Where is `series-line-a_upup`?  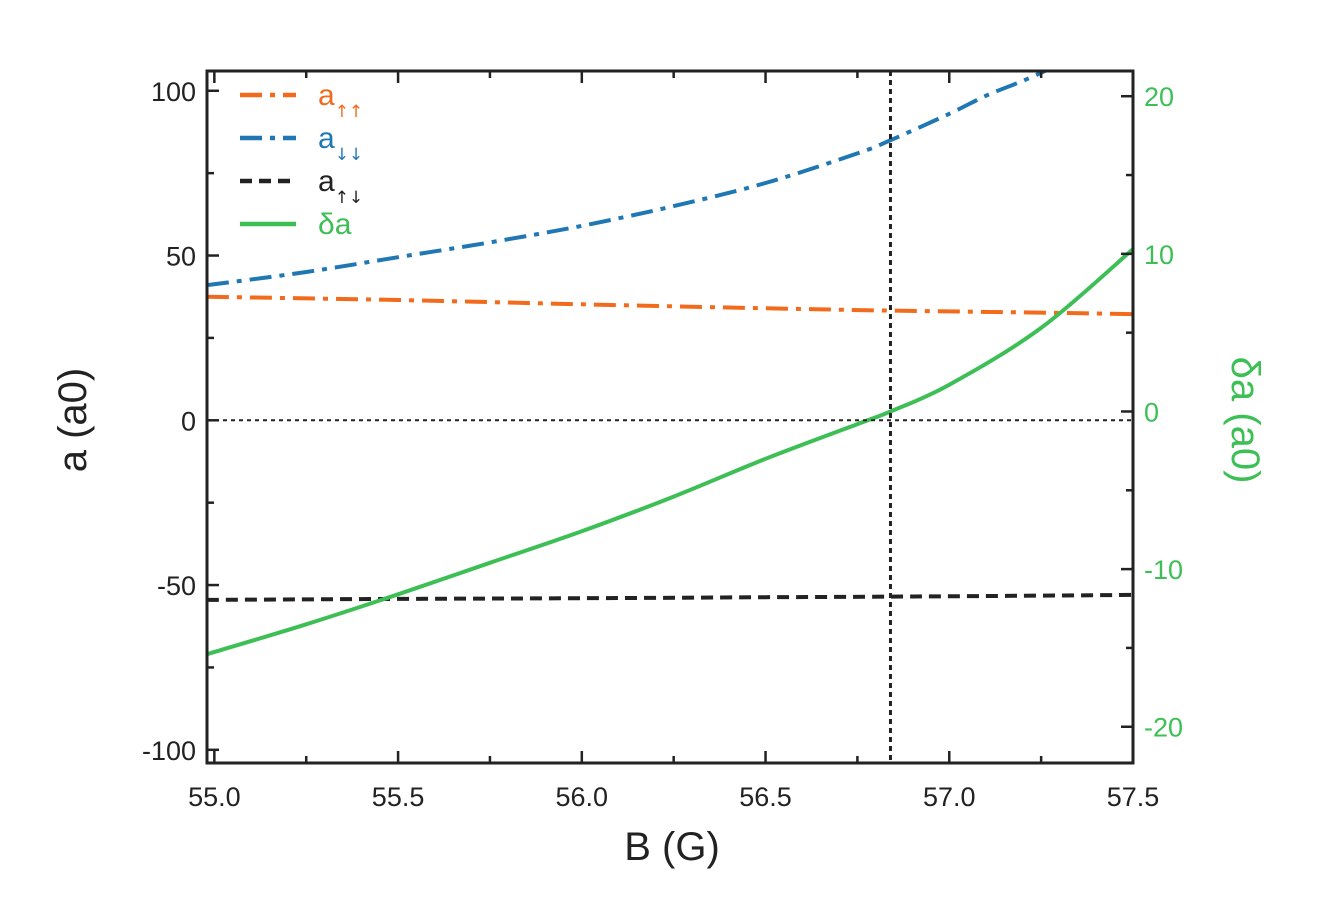 series-line-a_upup is located at coordinates (670, 305).